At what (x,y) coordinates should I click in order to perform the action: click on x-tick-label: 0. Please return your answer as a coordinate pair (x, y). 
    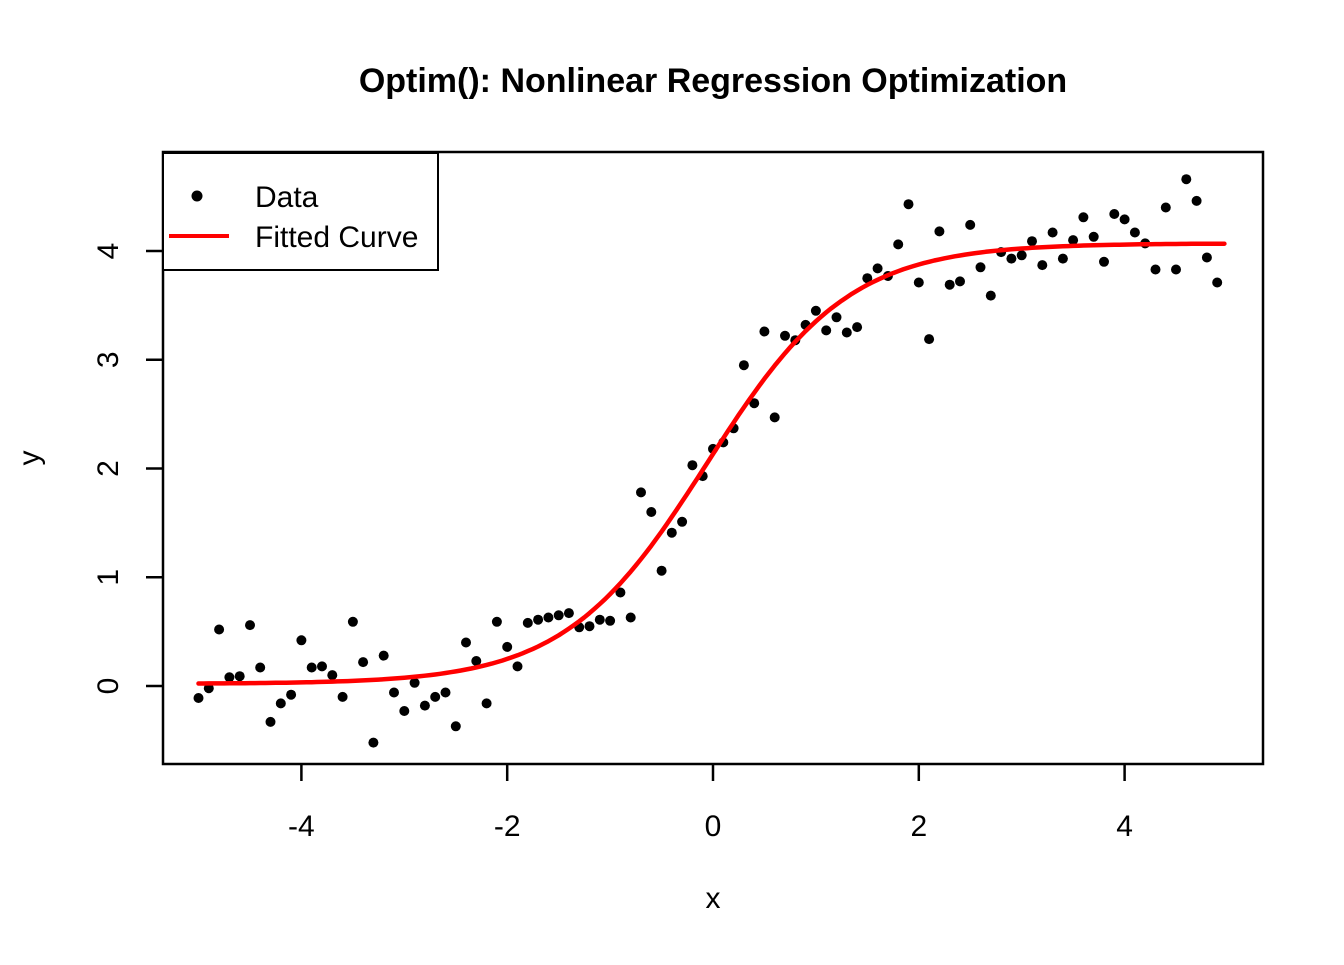
    Looking at the image, I should click on (713, 826).